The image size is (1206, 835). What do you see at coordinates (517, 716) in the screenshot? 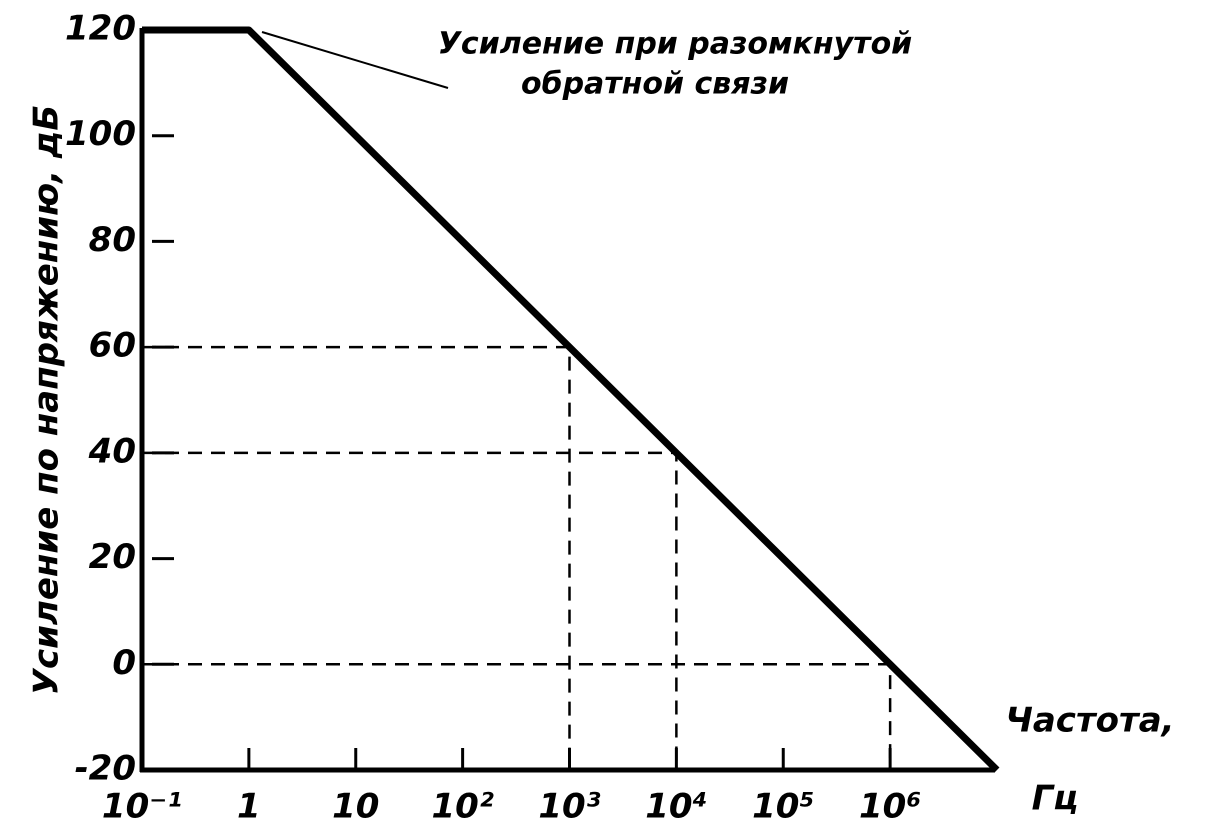
I see `reference-guide` at bounding box center [517, 716].